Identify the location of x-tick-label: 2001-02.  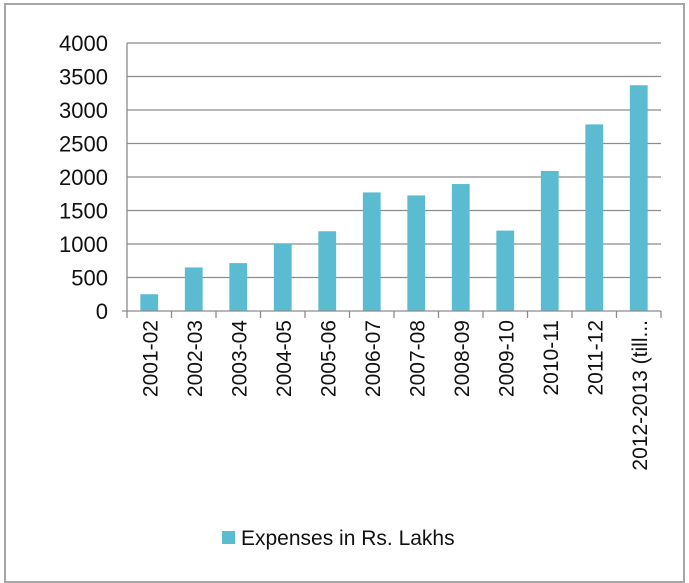
(150, 358).